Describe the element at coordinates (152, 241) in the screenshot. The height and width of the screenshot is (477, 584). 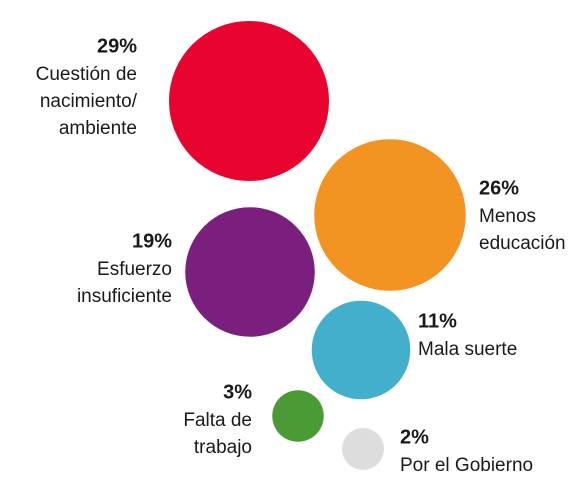
I see `value-label: 19%` at that location.